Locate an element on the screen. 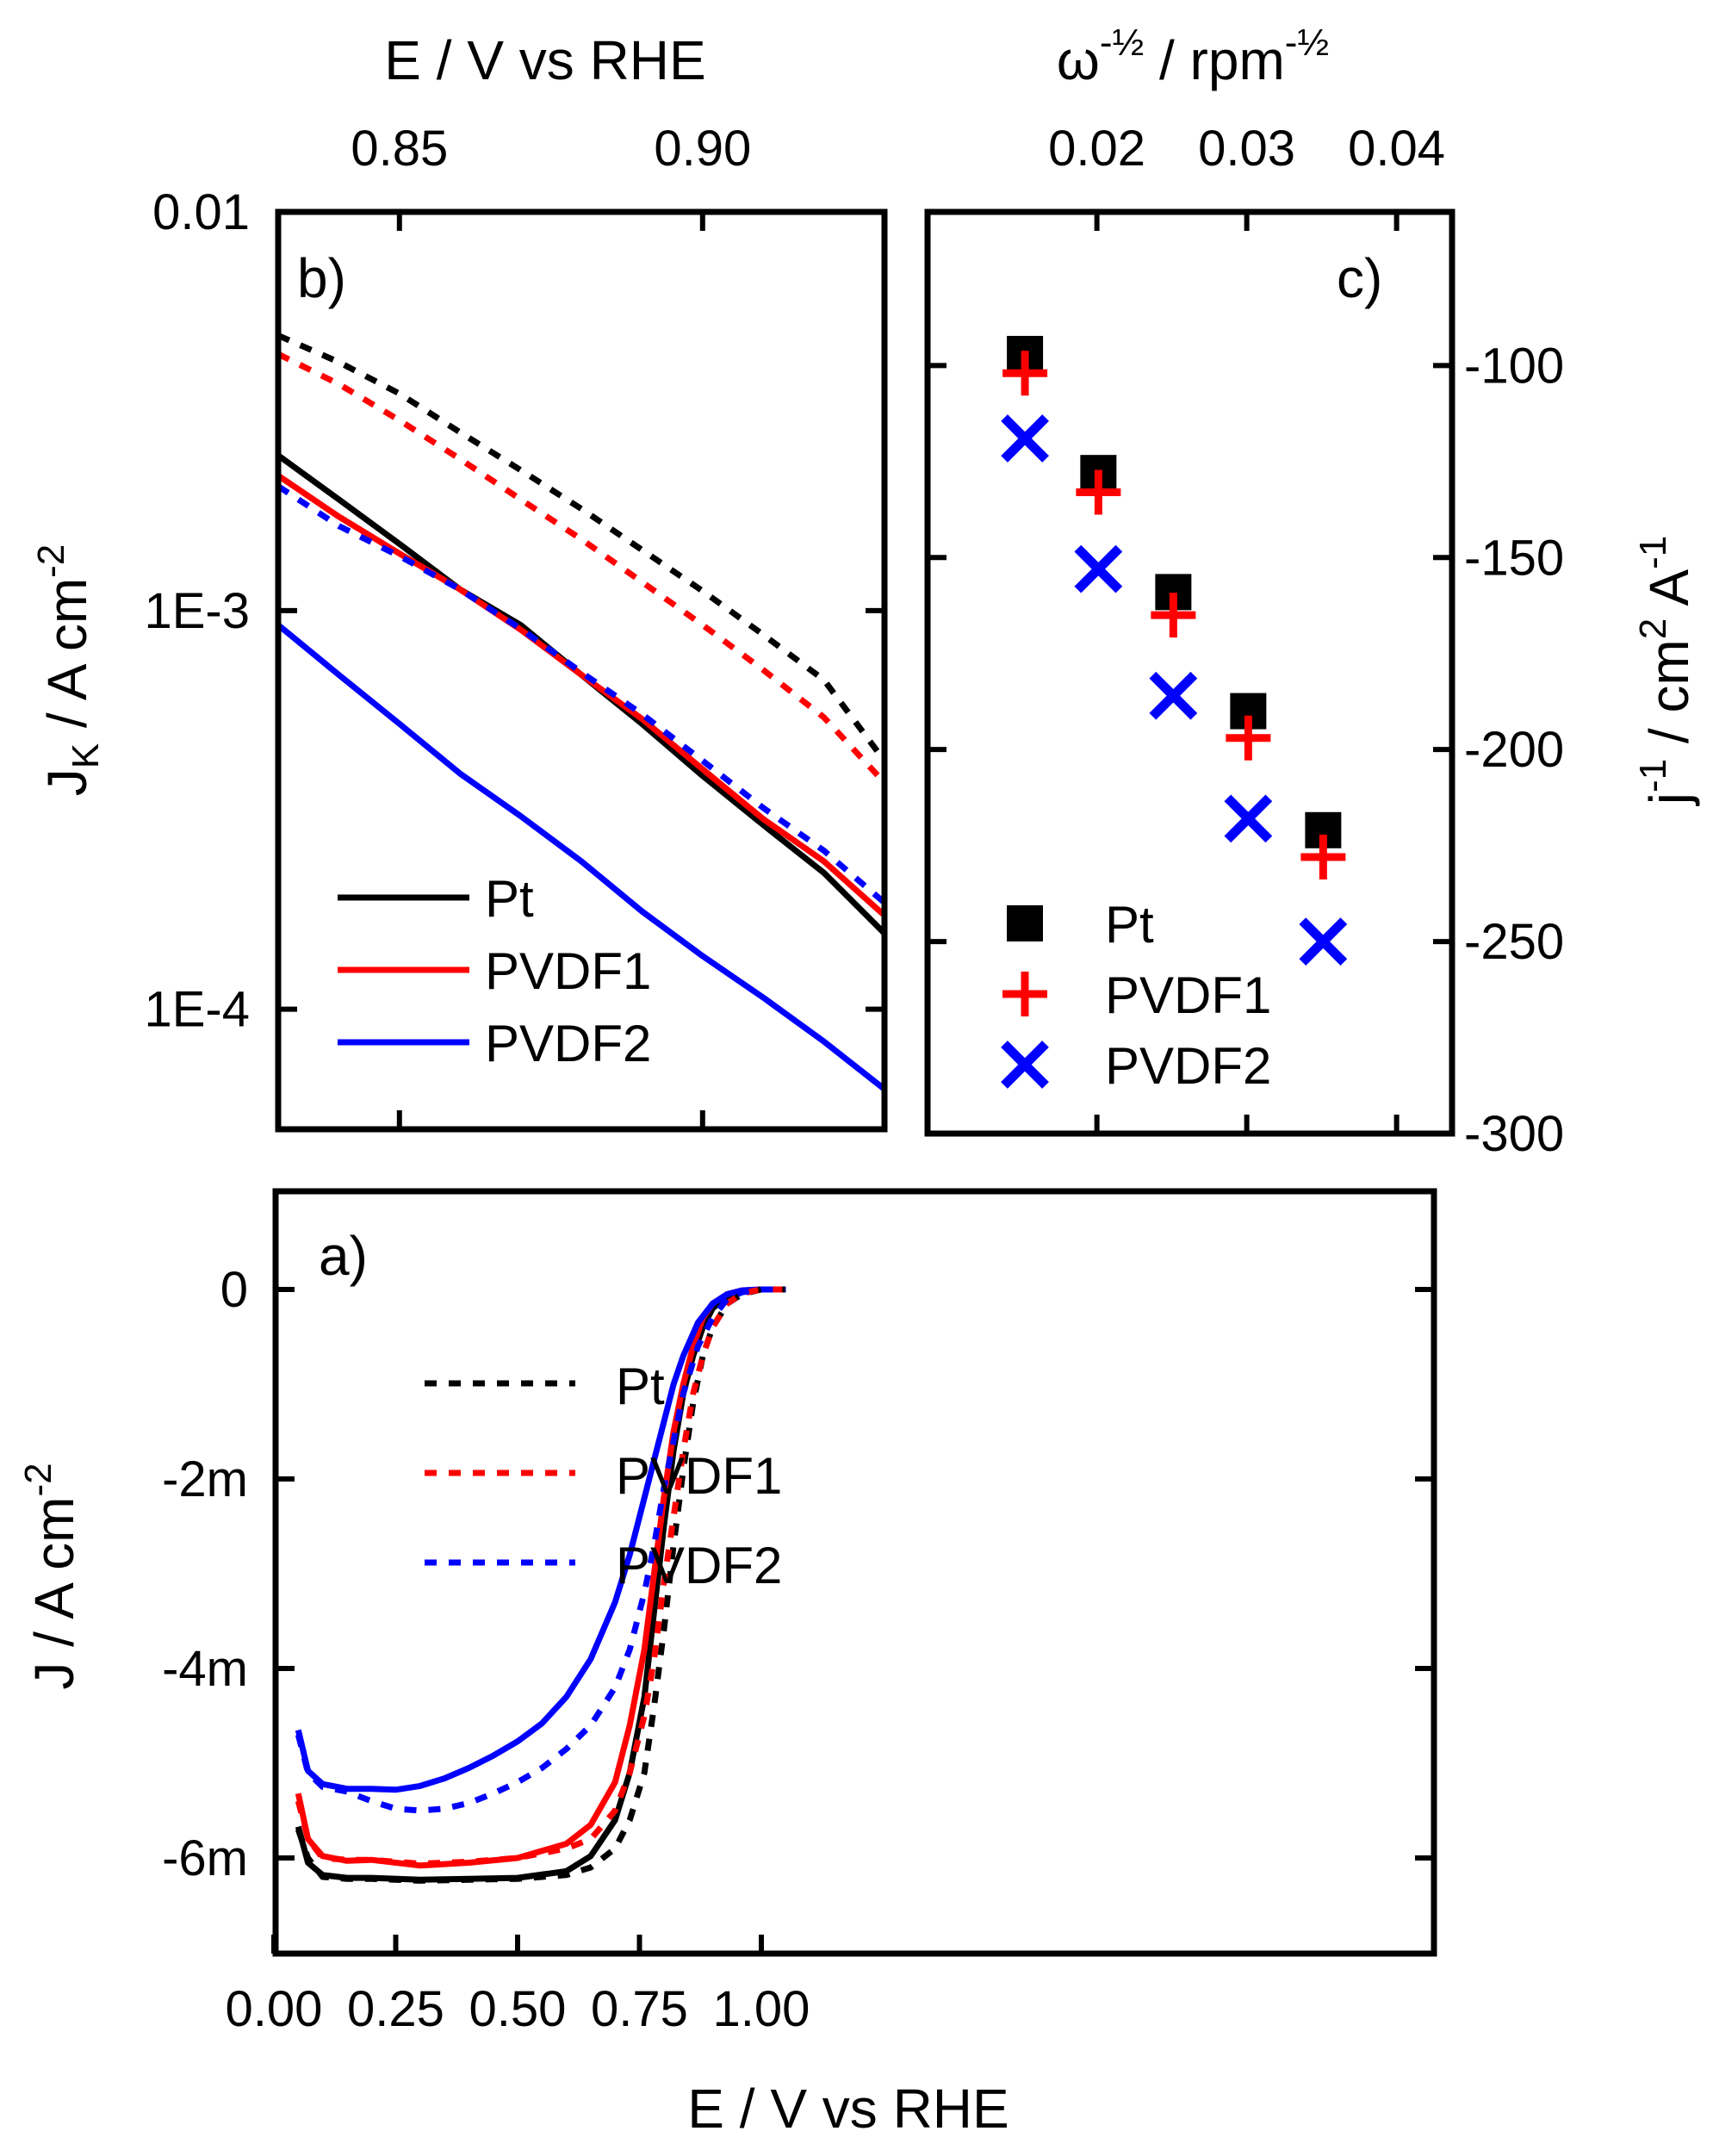 This screenshot has width=1713, height=2156. b-ytick-label: 0.01 is located at coordinates (201, 212).